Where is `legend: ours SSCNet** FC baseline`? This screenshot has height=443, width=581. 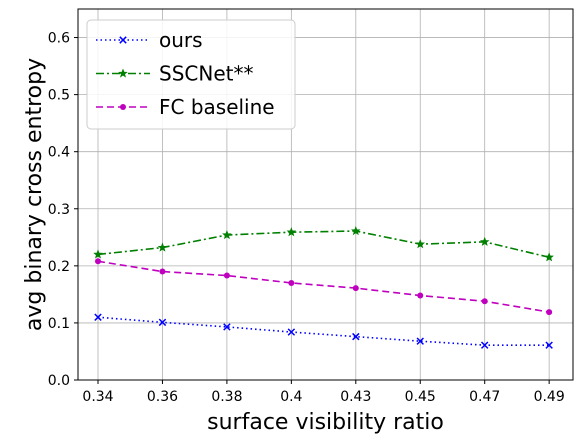 legend: ours SSCNet** FC baseline is located at coordinates (191, 74).